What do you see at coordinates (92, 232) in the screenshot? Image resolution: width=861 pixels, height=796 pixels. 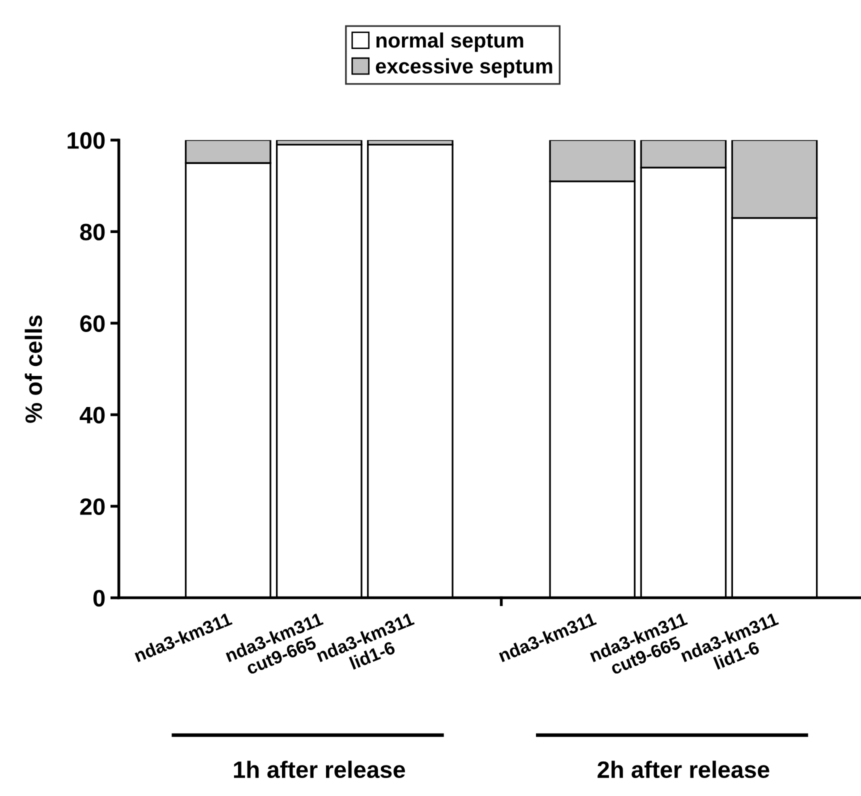 I see `y-tick-label: 80` at bounding box center [92, 232].